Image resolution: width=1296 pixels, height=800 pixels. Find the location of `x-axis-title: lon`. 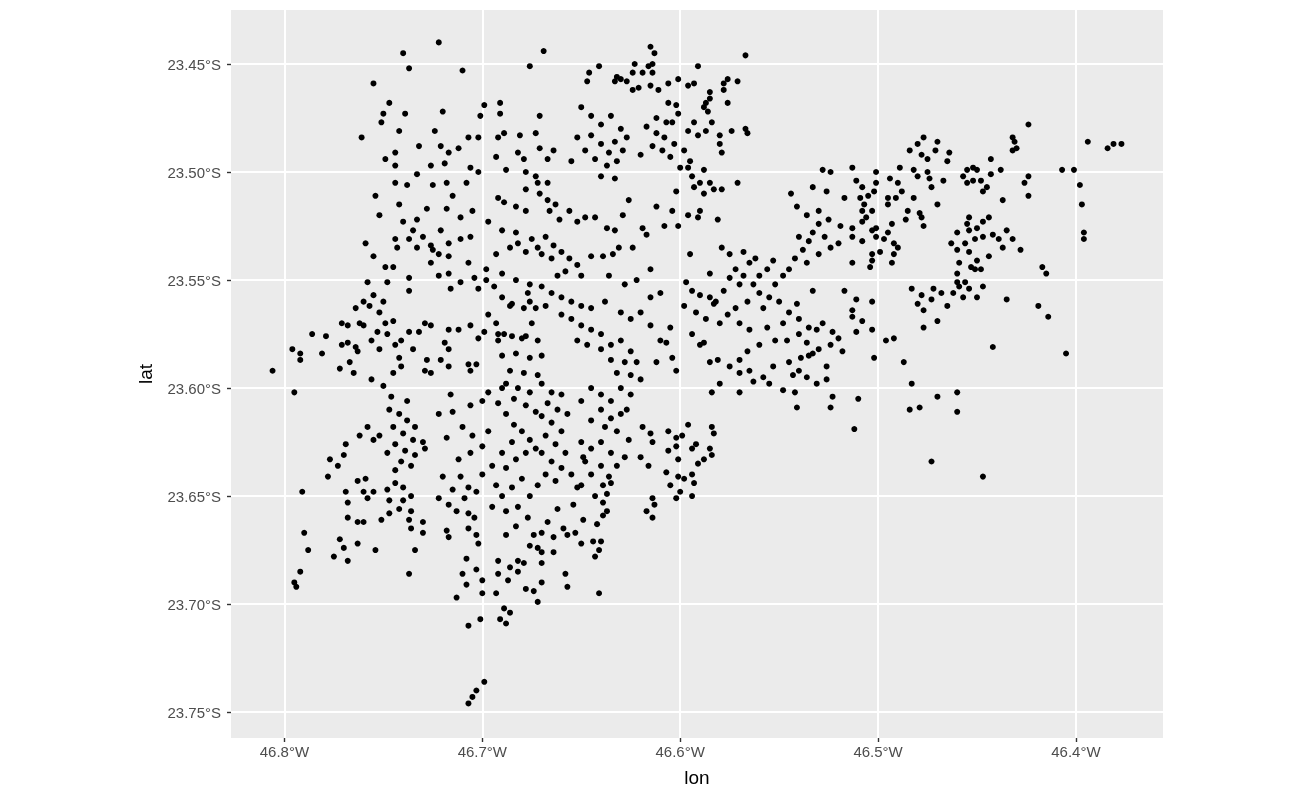

x-axis-title: lon is located at coordinates (697, 777).